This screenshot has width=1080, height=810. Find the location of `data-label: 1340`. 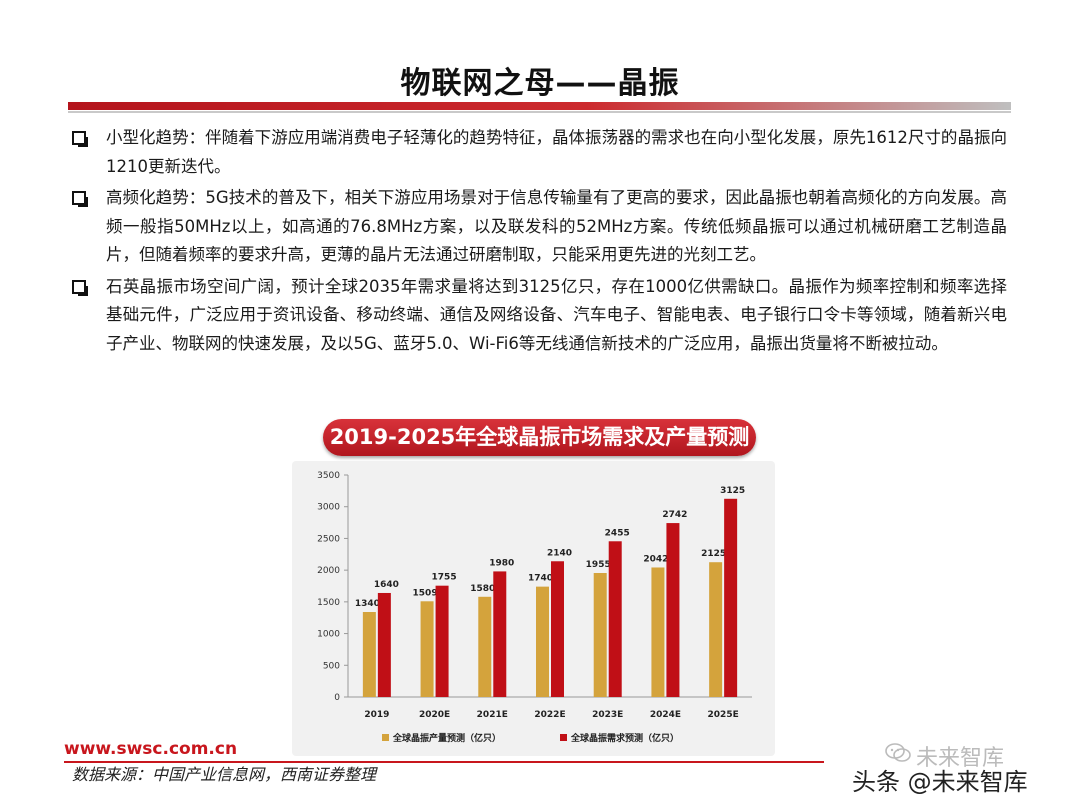

data-label: 1340 is located at coordinates (367, 604).